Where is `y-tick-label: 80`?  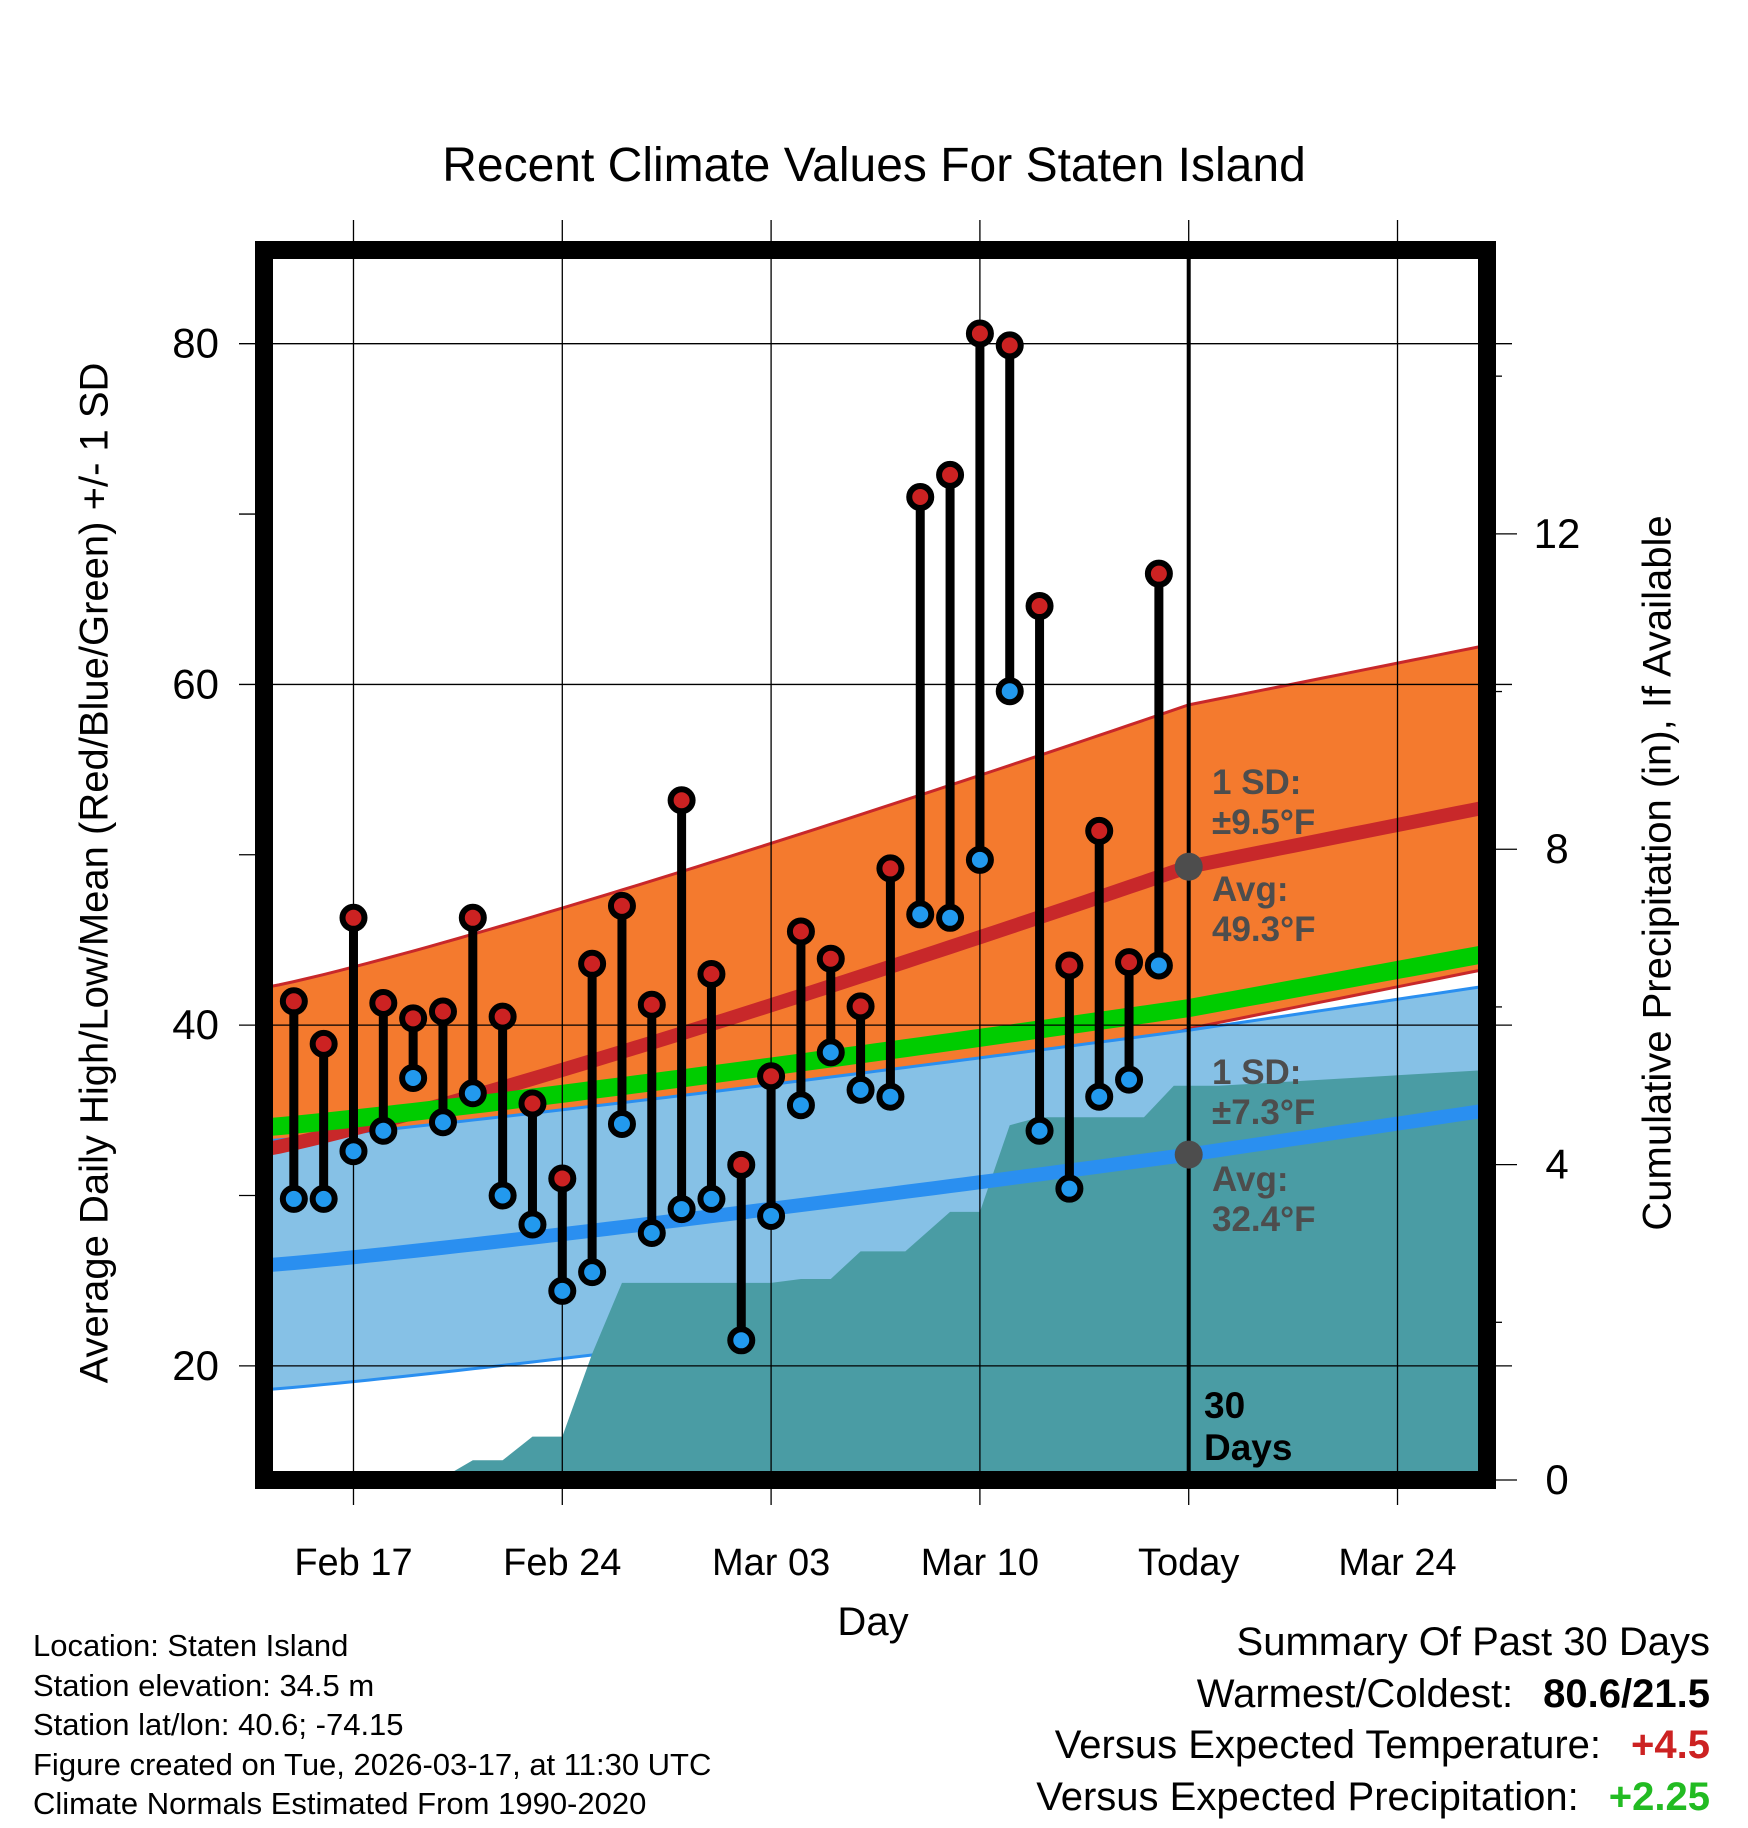 y-tick-label: 80 is located at coordinates (195, 343).